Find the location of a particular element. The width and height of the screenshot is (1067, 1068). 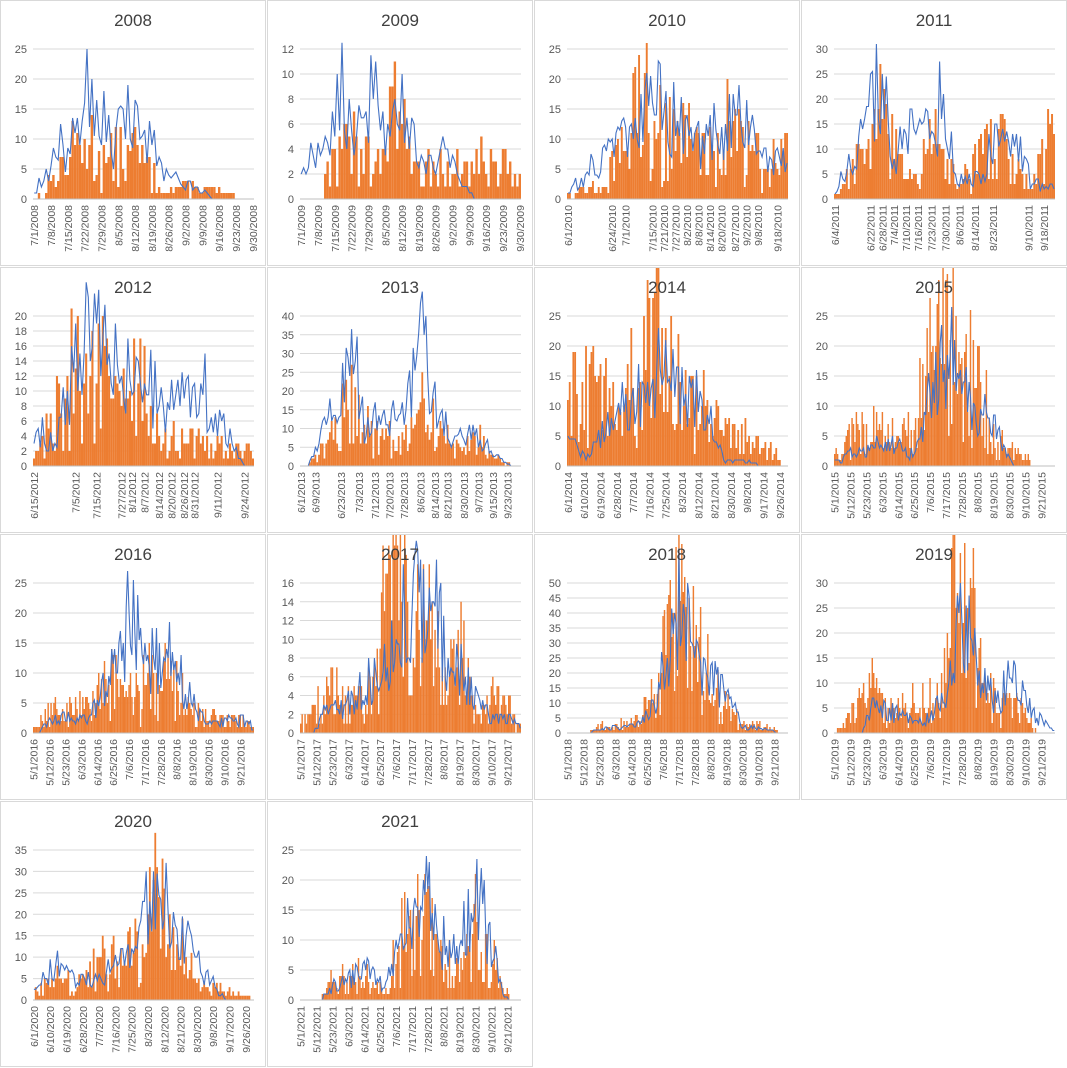

x-tick-label: 9/10/2016 is located at coordinates (225, 762).